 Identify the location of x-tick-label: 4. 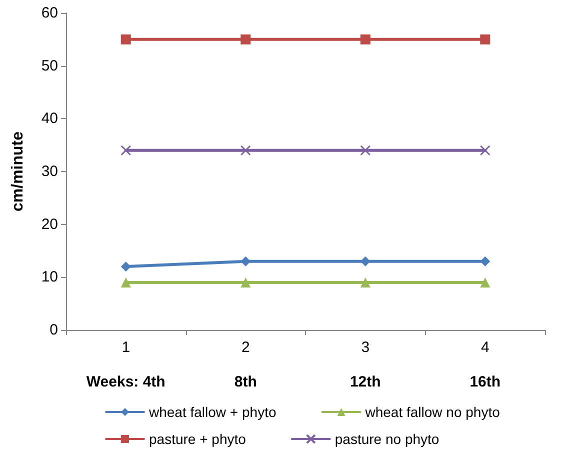
(485, 347).